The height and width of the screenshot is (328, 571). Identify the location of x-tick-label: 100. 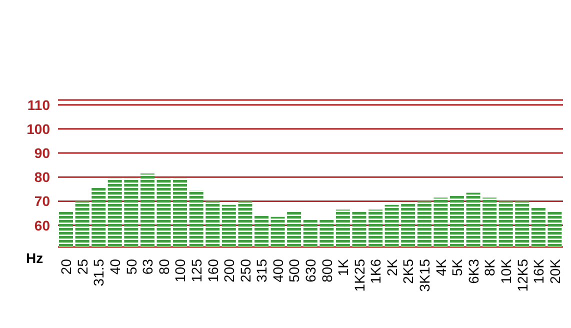
(180, 270).